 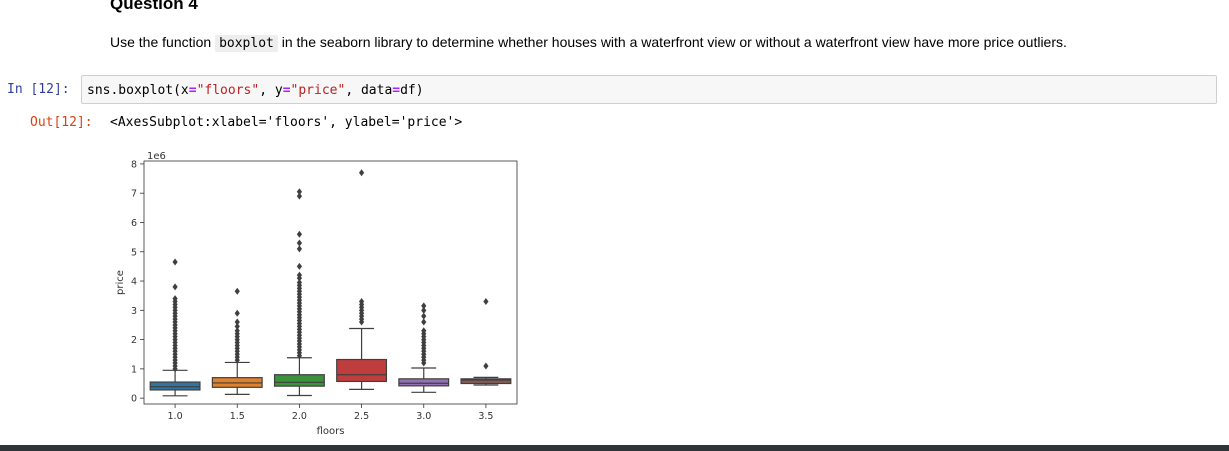 What do you see at coordinates (228, 90) in the screenshot?
I see `code-string-floors: "floors"` at bounding box center [228, 90].